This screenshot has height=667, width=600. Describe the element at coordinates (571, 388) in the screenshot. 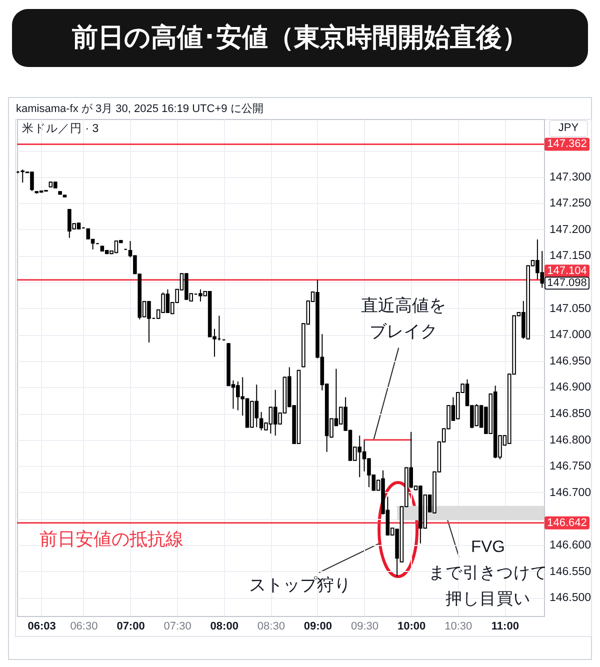

I see `y-tick-label: 146.900` at that location.